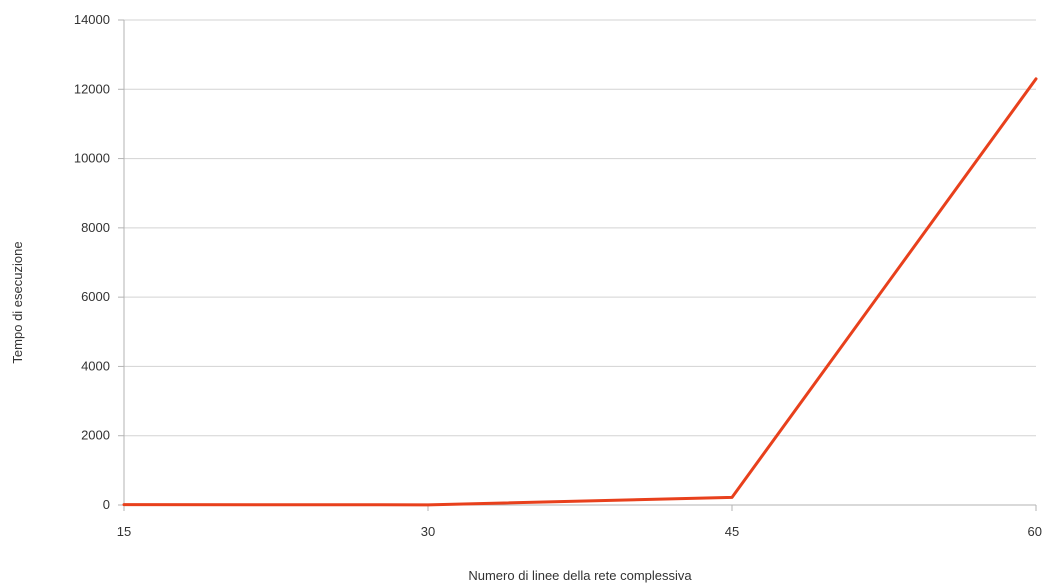 The width and height of the screenshot is (1045, 586). What do you see at coordinates (92, 262) in the screenshot?
I see `y-tick-labels: 0 2000 4000 6000 8000 10000 12000 14000` at bounding box center [92, 262].